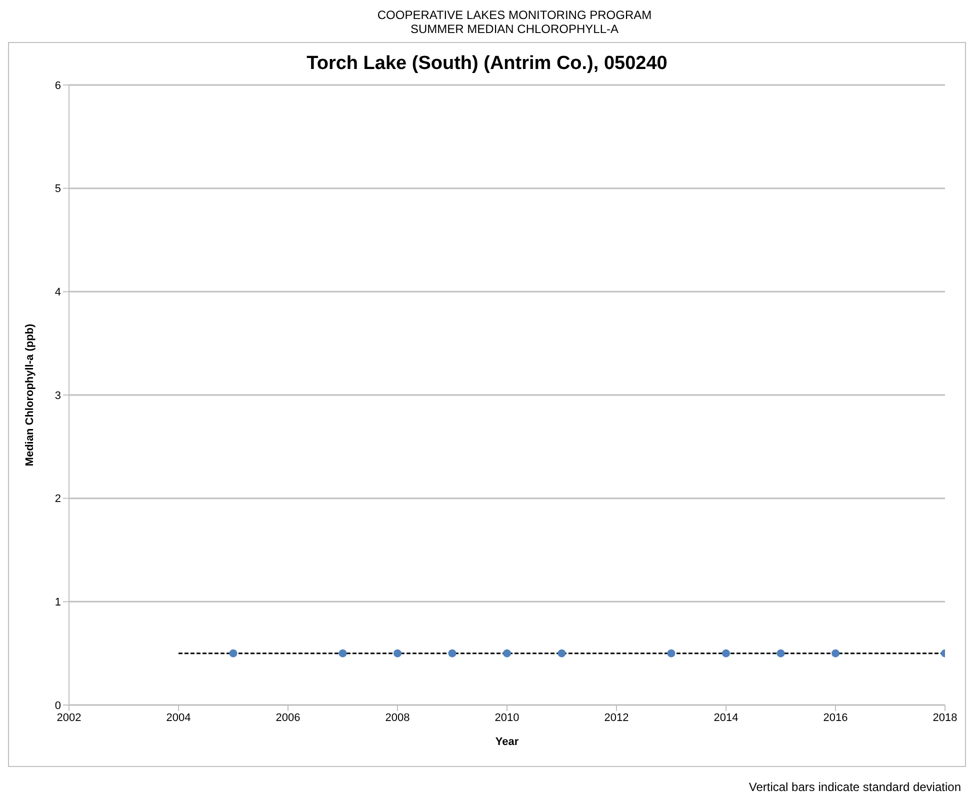 This screenshot has width=969, height=811. What do you see at coordinates (57, 86) in the screenshot?
I see `y-tick-label: 6` at bounding box center [57, 86].